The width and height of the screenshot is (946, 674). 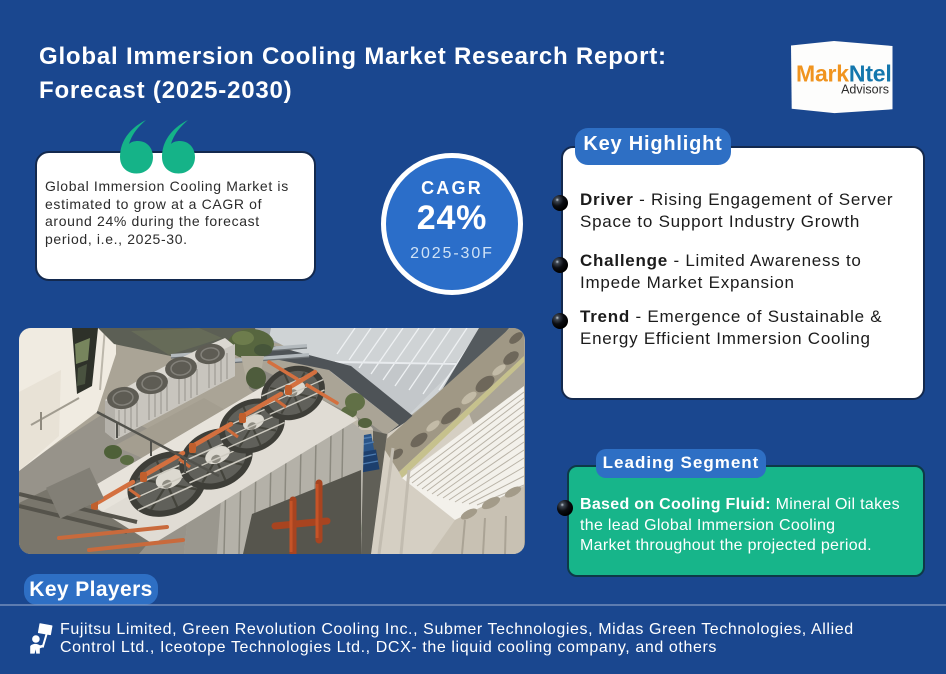 What do you see at coordinates (844, 74) in the screenshot?
I see `svg-text: MarkNtel` at bounding box center [844, 74].